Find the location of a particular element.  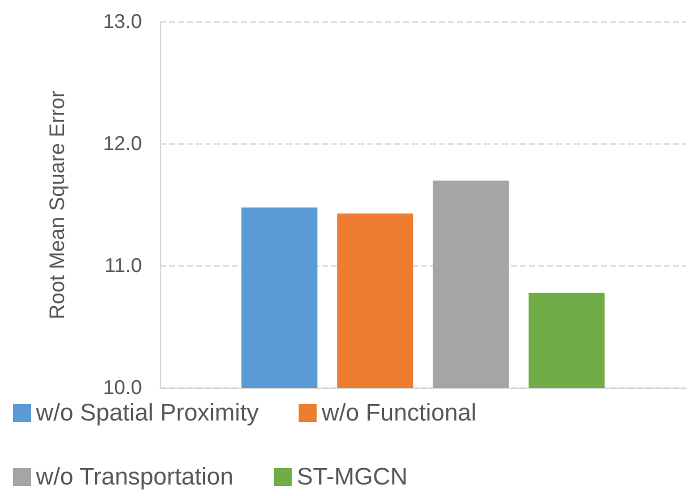

y-axis-title: Root Mean Square Error is located at coordinates (57, 205).